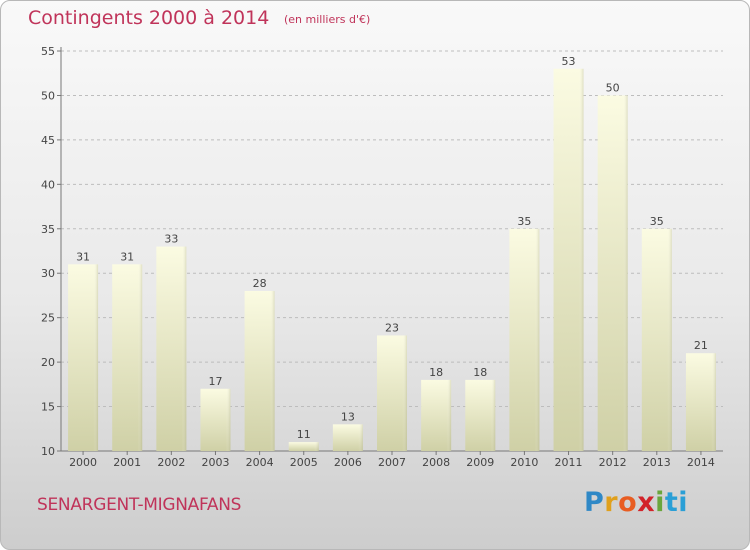 The width and height of the screenshot is (750, 550). I want to click on data-label: 13, so click(348, 416).